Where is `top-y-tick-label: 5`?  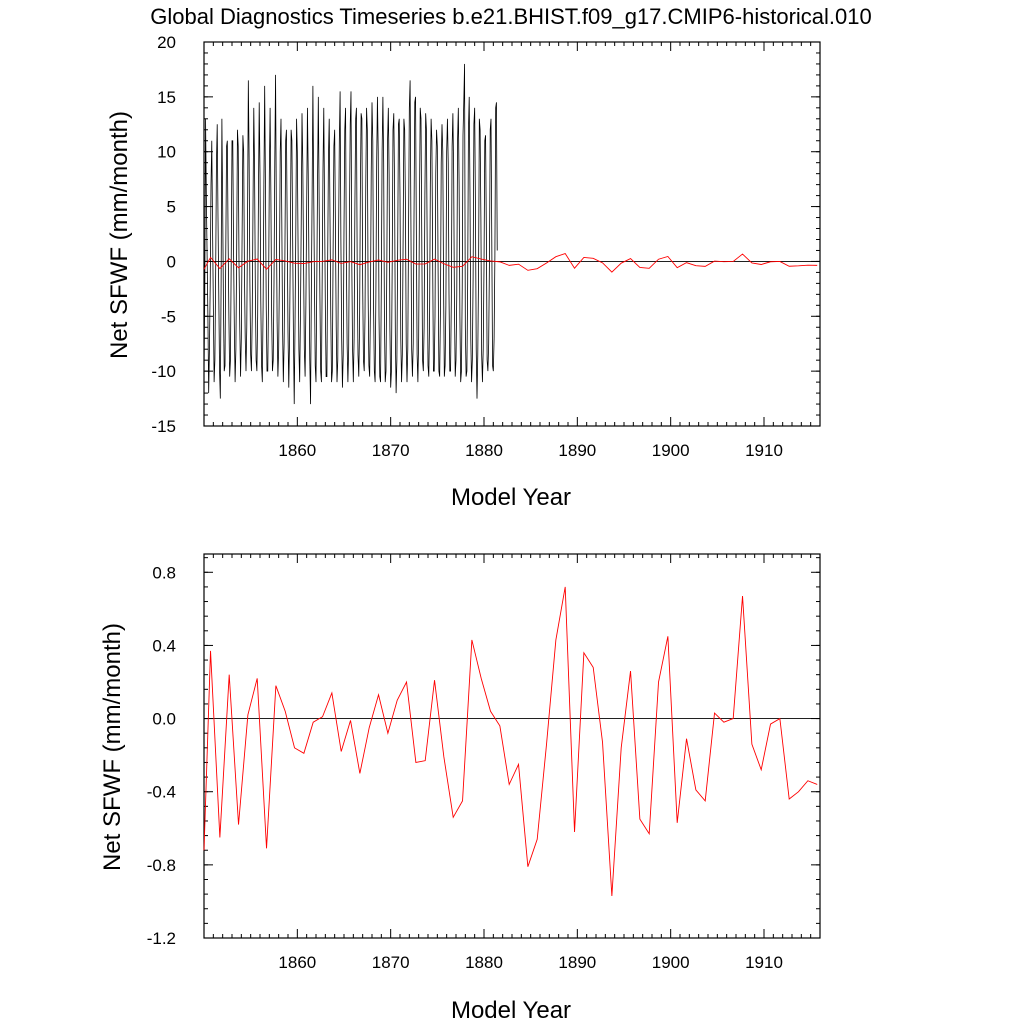
top-y-tick-label: 5 is located at coordinates (171, 207).